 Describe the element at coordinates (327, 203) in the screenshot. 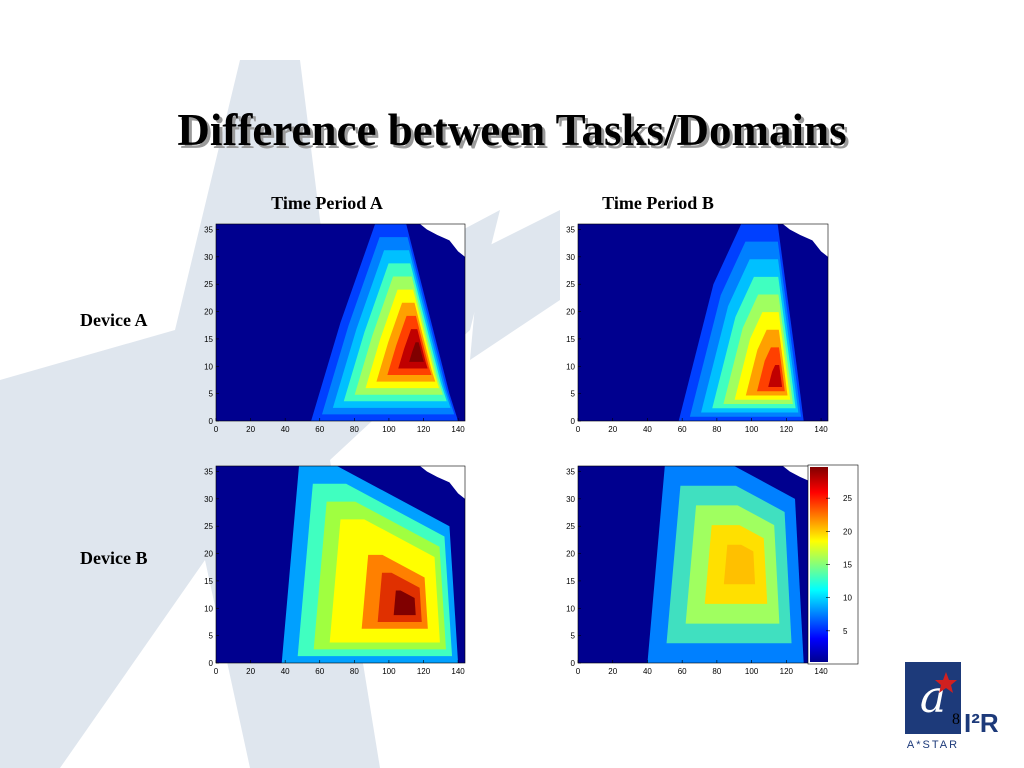

I see `column-label: Time Period A` at that location.